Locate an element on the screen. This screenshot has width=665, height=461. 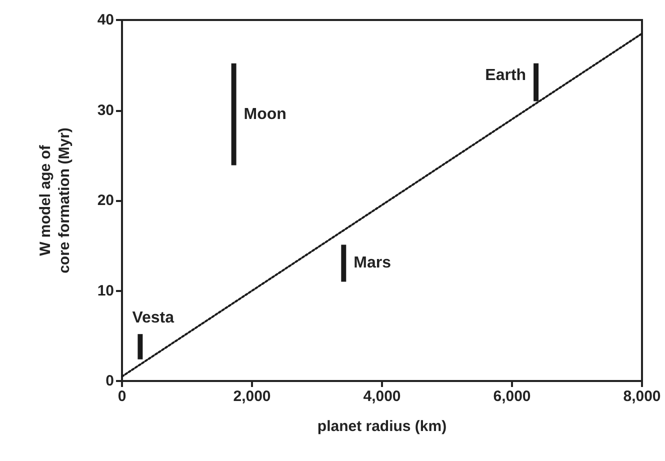
x-tick-label: 8,000 is located at coordinates (642, 396).